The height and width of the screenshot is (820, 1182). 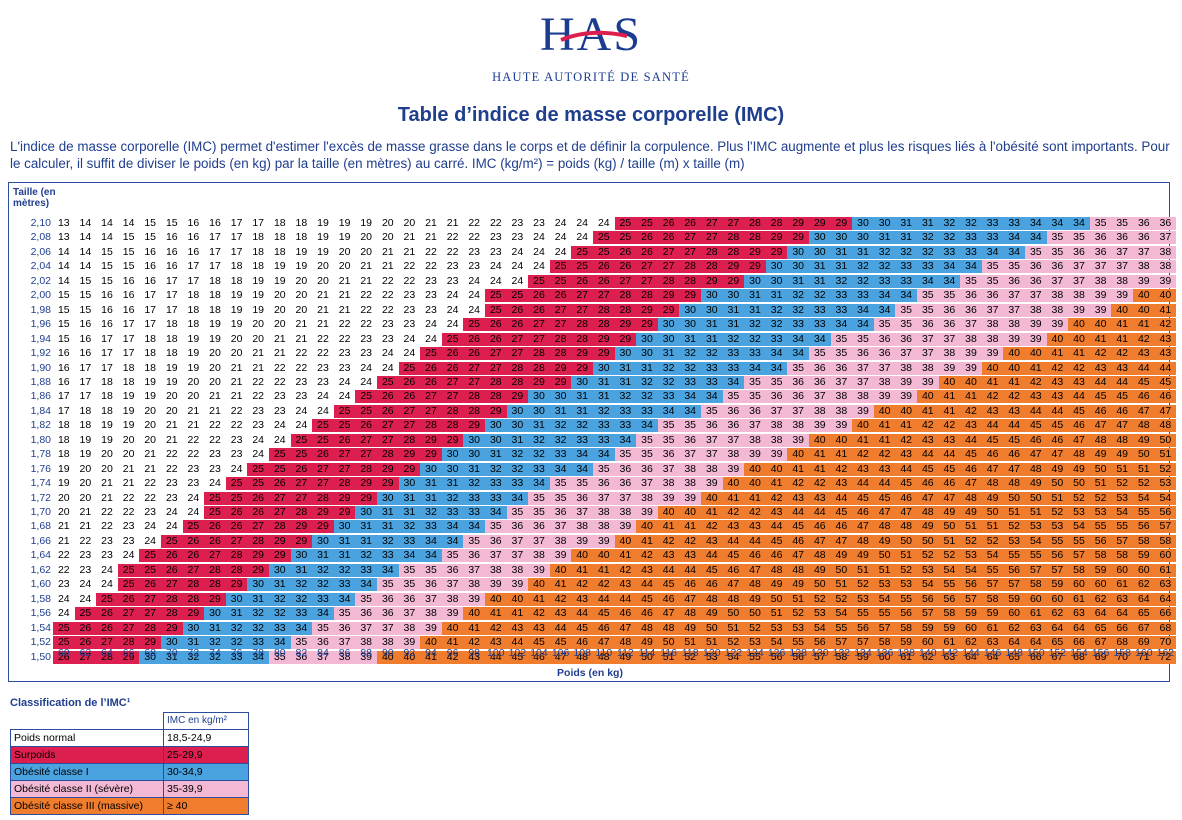 What do you see at coordinates (258, 325) in the screenshot?
I see `bmi-cell: 20` at bounding box center [258, 325].